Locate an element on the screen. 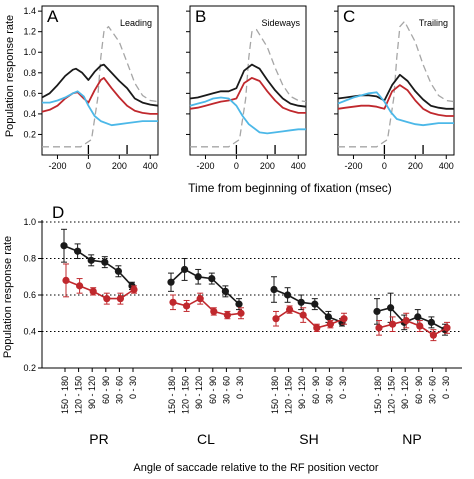  panel-b: -200 0 200 400 B Sideways is located at coordinates (246, 88).